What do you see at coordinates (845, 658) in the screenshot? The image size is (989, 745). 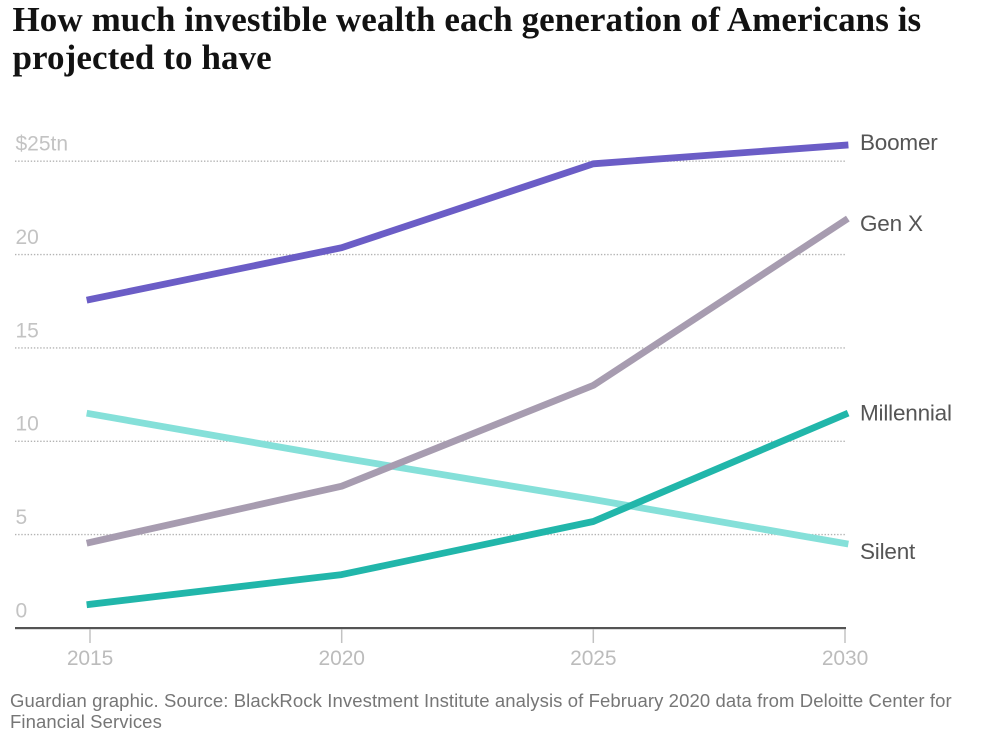 I see `svg-text: 2030` at bounding box center [845, 658].